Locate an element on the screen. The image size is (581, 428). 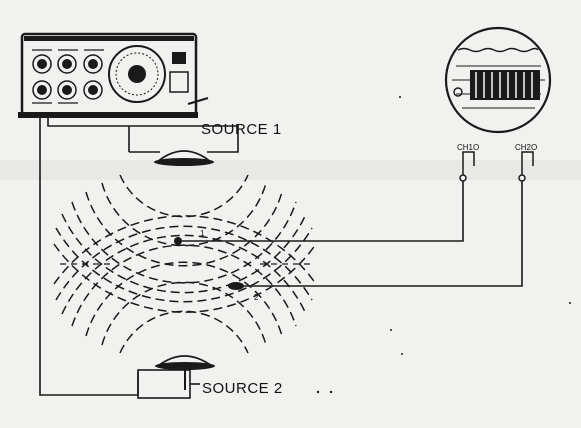
output-lead is located at coordinates (198, 101).